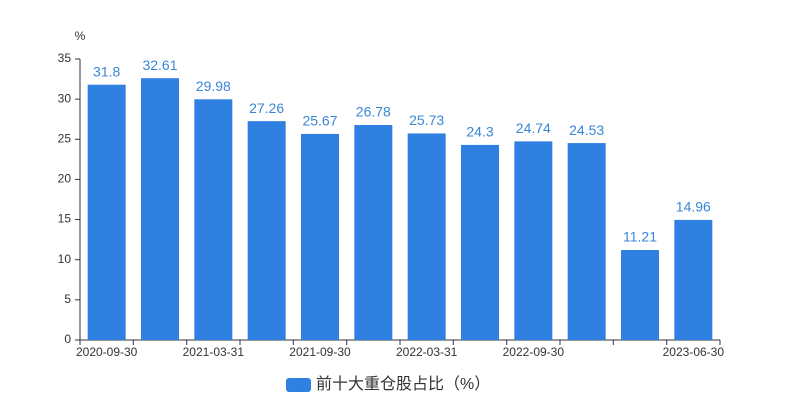 Image resolution: width=800 pixels, height=400 pixels. Describe the element at coordinates (65, 179) in the screenshot. I see `y-tick-label: 20` at that location.